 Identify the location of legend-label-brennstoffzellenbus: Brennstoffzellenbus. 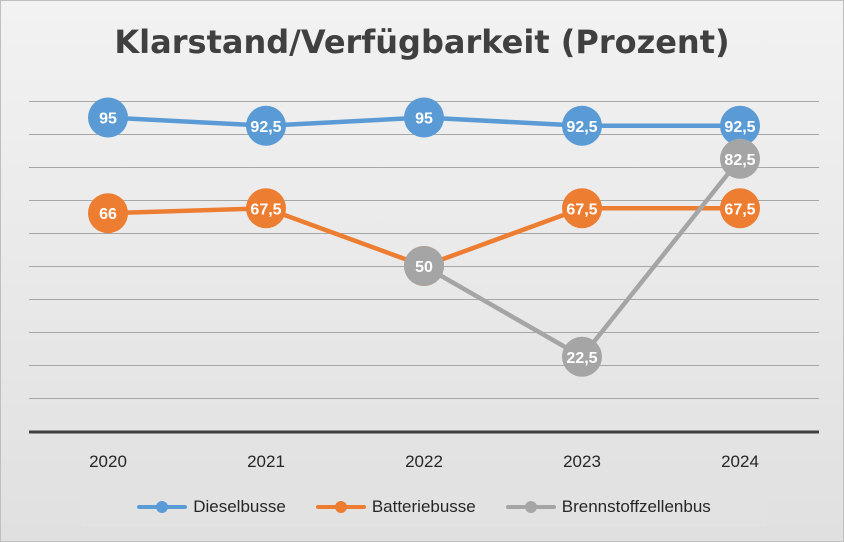
(636, 506).